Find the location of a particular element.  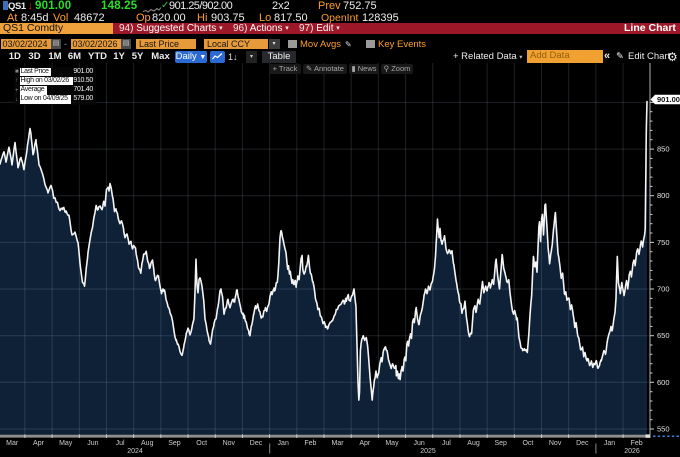

svg-text: 901.00 is located at coordinates (668, 99).